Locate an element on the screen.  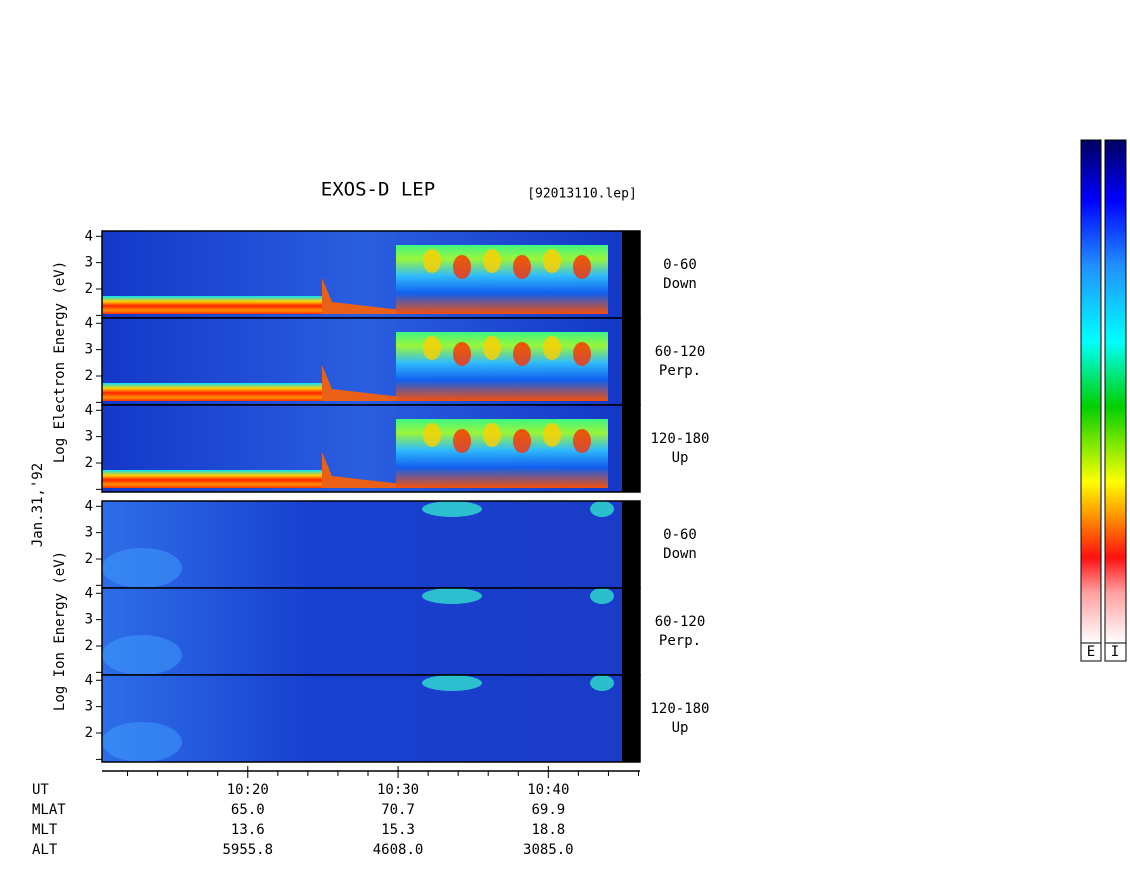
ephemeris-value: 15.3 is located at coordinates (398, 830).